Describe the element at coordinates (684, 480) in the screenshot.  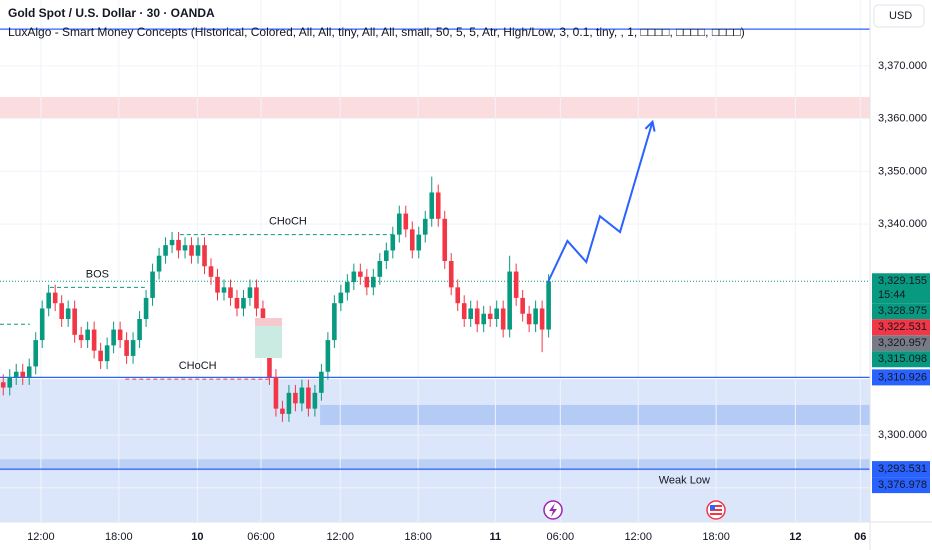
I see `annotation: Weak Low` at that location.